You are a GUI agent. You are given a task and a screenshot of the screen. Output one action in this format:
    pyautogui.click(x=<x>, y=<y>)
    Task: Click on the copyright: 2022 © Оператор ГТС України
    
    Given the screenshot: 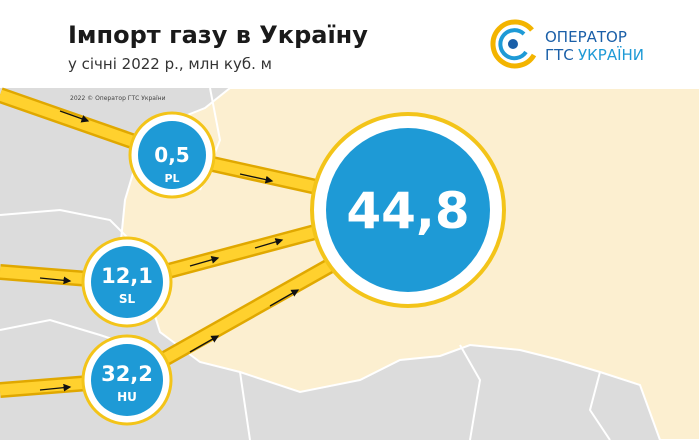 What is the action you would take?
    pyautogui.click(x=118, y=98)
    